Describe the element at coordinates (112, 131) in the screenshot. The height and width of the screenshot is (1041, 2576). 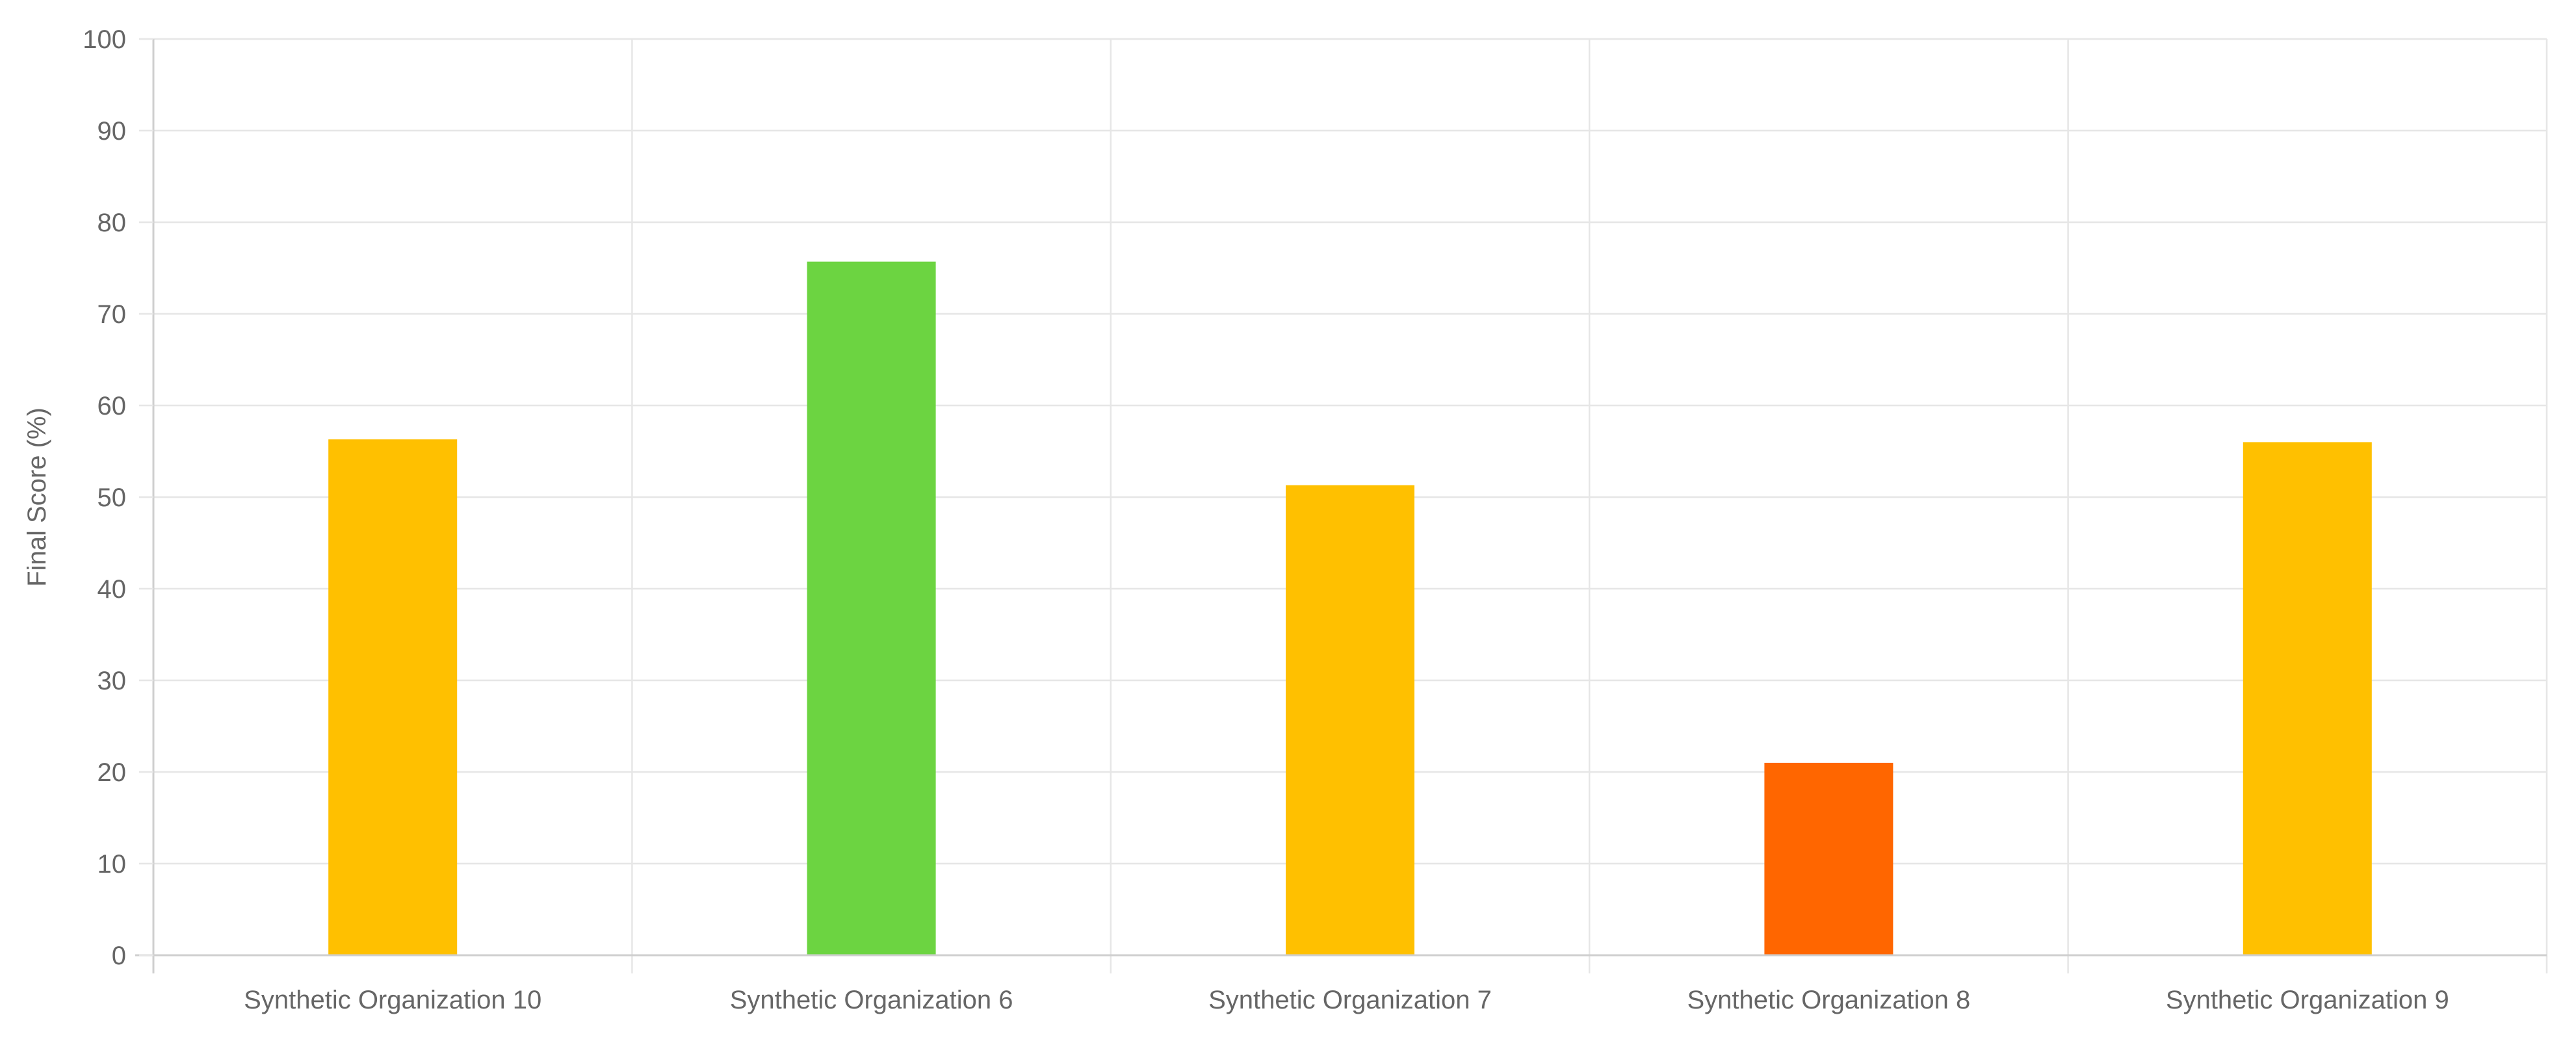
I see `y-tick-label: 90` at that location.